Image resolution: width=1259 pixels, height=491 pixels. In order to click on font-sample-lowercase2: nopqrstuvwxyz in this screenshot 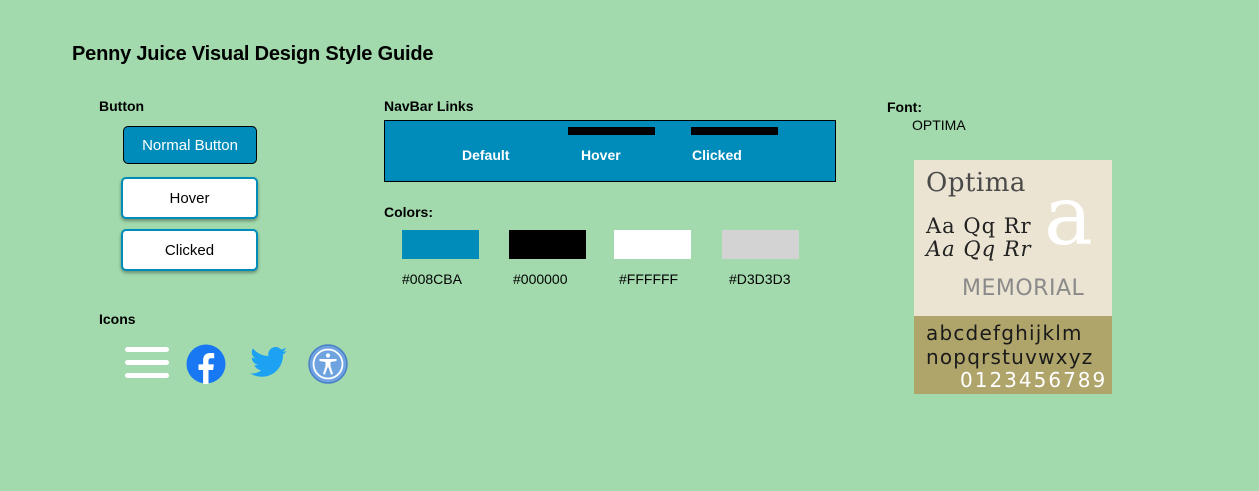, I will do `click(1010, 357)`.